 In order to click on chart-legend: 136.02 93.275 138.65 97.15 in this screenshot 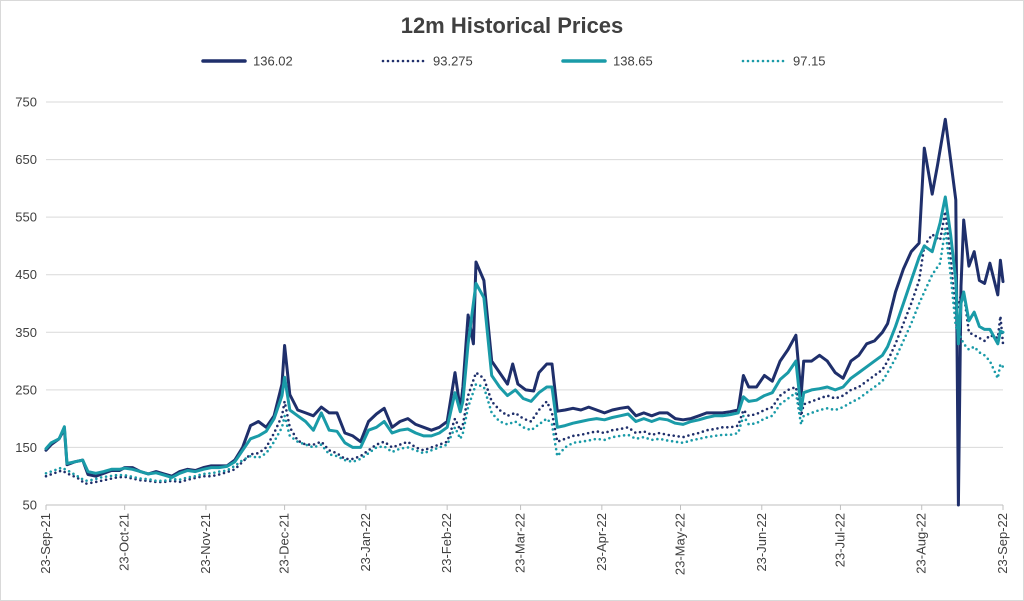, I will do `click(513, 61)`.